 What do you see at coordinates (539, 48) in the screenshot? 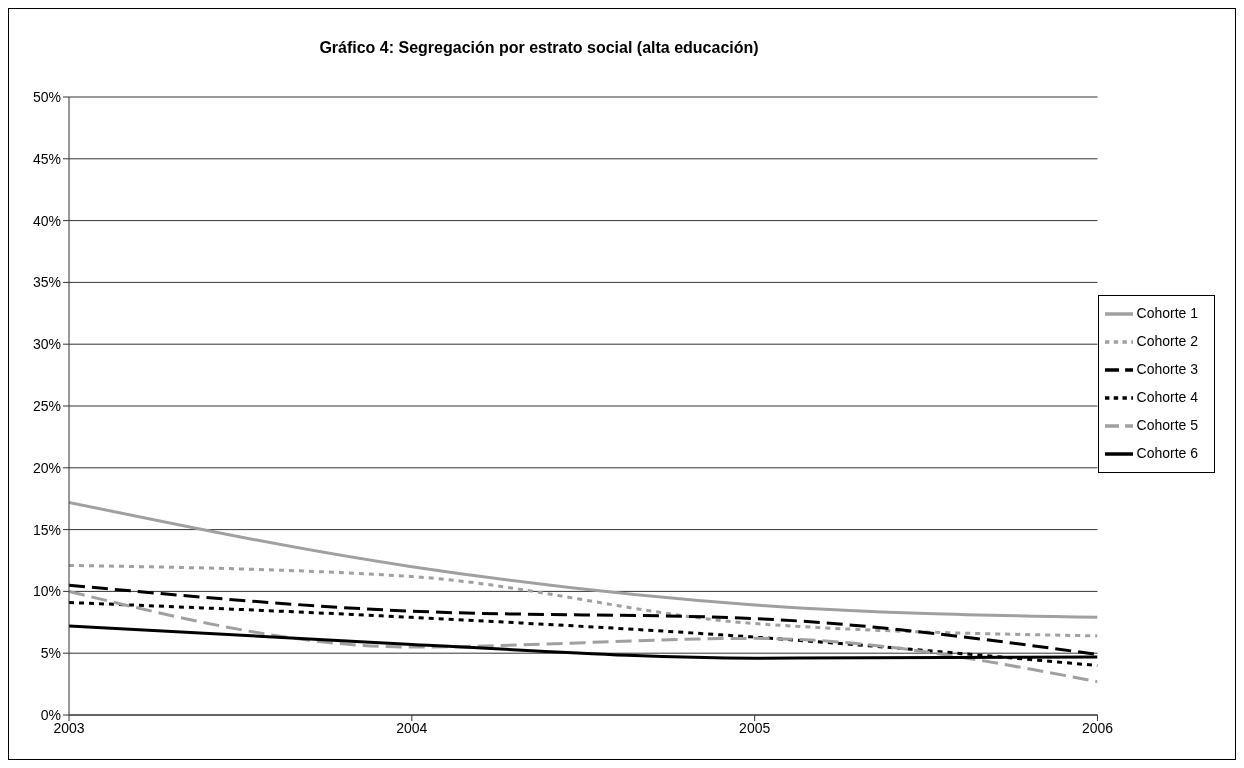
I see `chart-title: Gráfico 4: Segregación por estrato social (alta educación)` at bounding box center [539, 48].